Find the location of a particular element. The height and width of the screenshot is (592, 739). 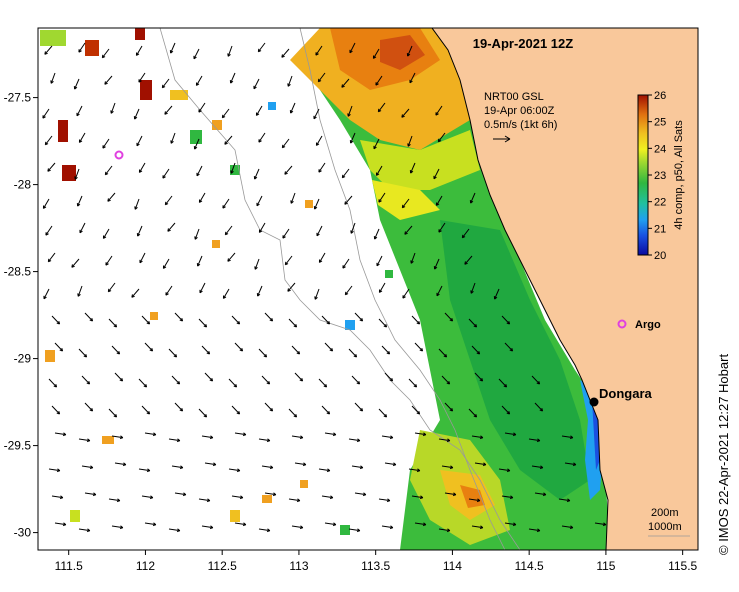

lon-tick-label: 113 is located at coordinates (298, 566).